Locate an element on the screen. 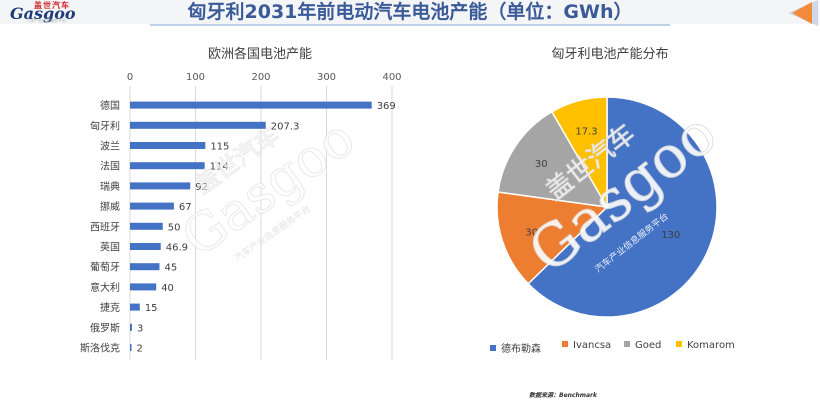 This screenshot has width=820, height=401. category-label: 瑞典 is located at coordinates (110, 186).